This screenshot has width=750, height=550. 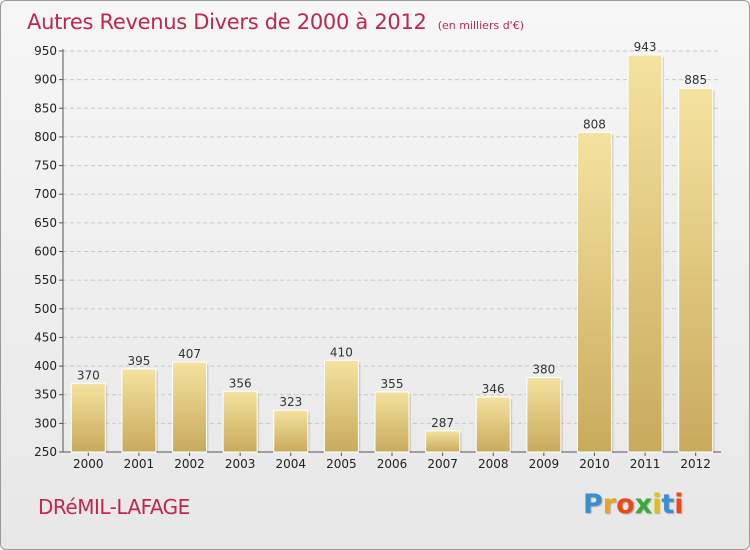 What do you see at coordinates (189, 464) in the screenshot?
I see `x-tick-label: 2002` at bounding box center [189, 464].